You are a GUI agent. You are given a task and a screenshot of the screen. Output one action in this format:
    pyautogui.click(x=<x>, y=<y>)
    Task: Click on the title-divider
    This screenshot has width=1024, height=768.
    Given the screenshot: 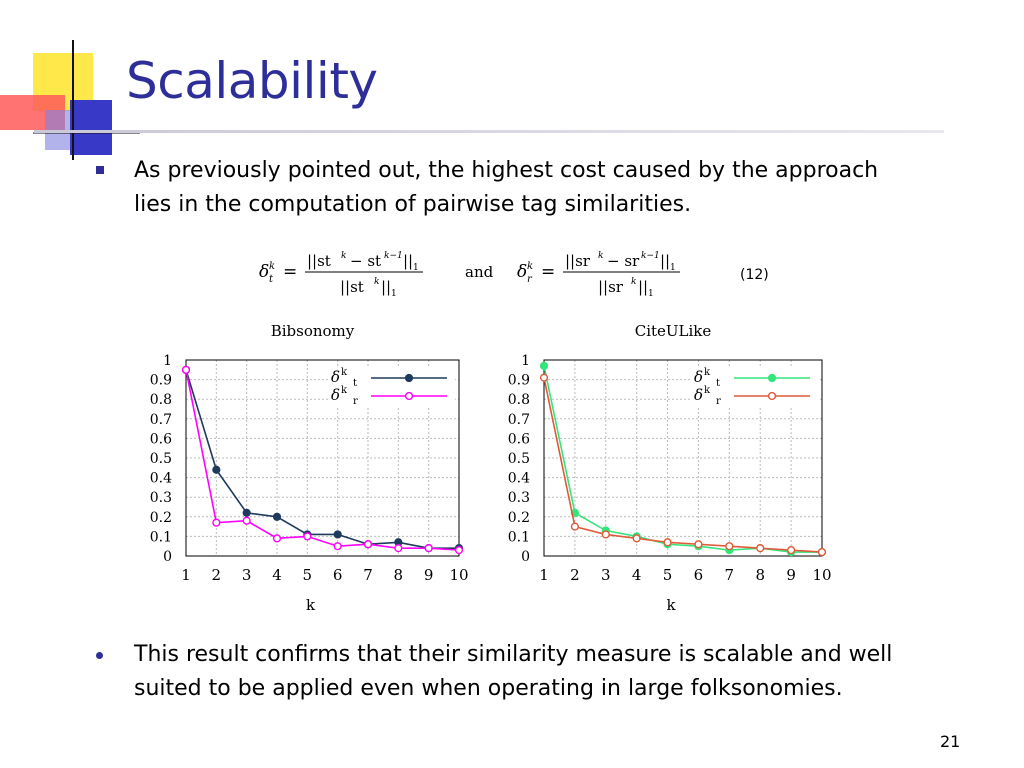 What is the action you would take?
    pyautogui.click(x=489, y=131)
    